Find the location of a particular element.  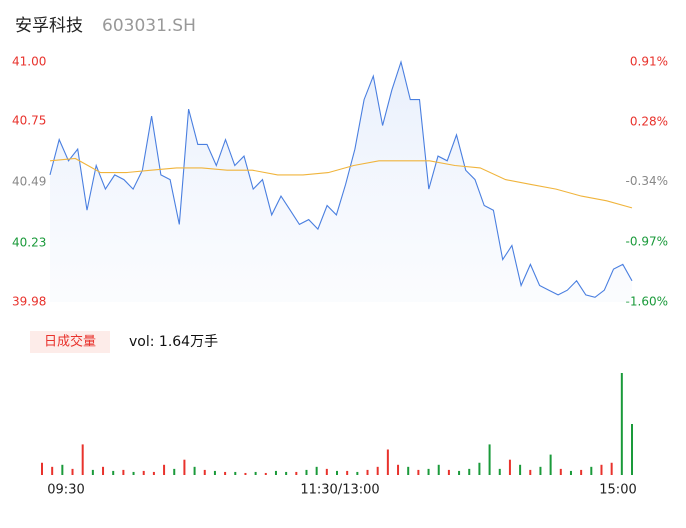

volume-label: 日成交量 is located at coordinates (70, 342).